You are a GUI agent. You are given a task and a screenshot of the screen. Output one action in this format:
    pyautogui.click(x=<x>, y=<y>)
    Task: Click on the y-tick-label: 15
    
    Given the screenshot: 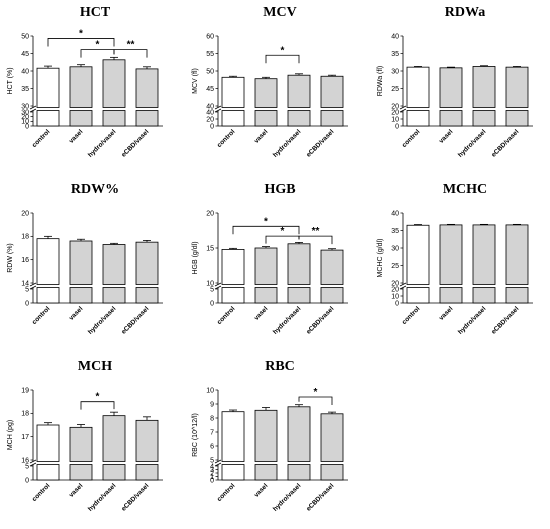 What is the action you would take?
    pyautogui.click(x=210, y=248)
    